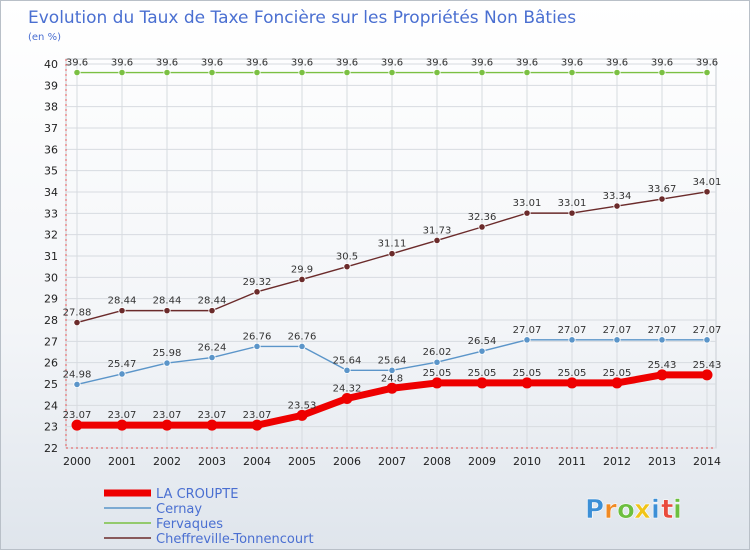 The width and height of the screenshot is (750, 551). Describe the element at coordinates (527, 461) in the screenshot. I see `x-tick-label: 2010` at that location.